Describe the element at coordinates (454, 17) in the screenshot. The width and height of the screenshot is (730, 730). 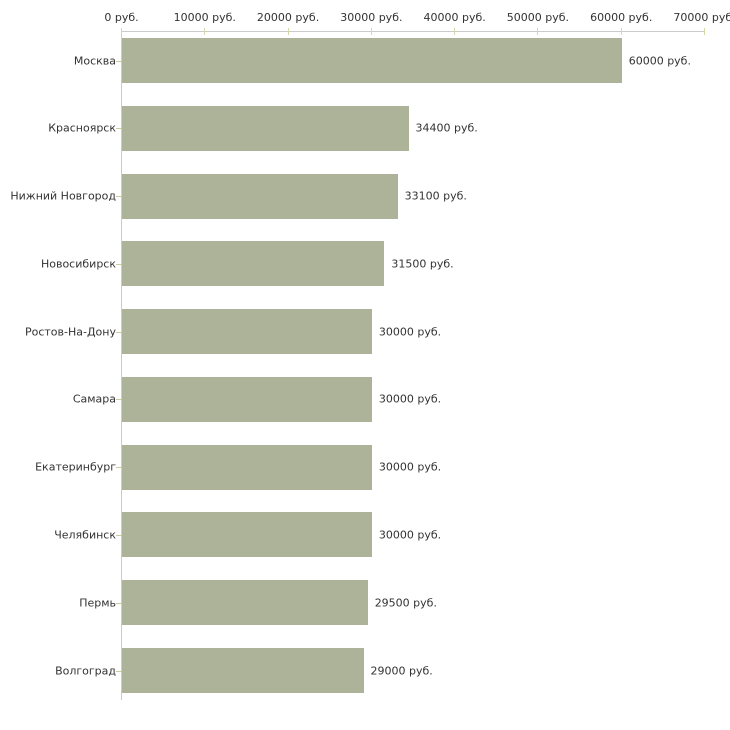
I see `x-axis-tick-label: 40000 руб.` at that location.